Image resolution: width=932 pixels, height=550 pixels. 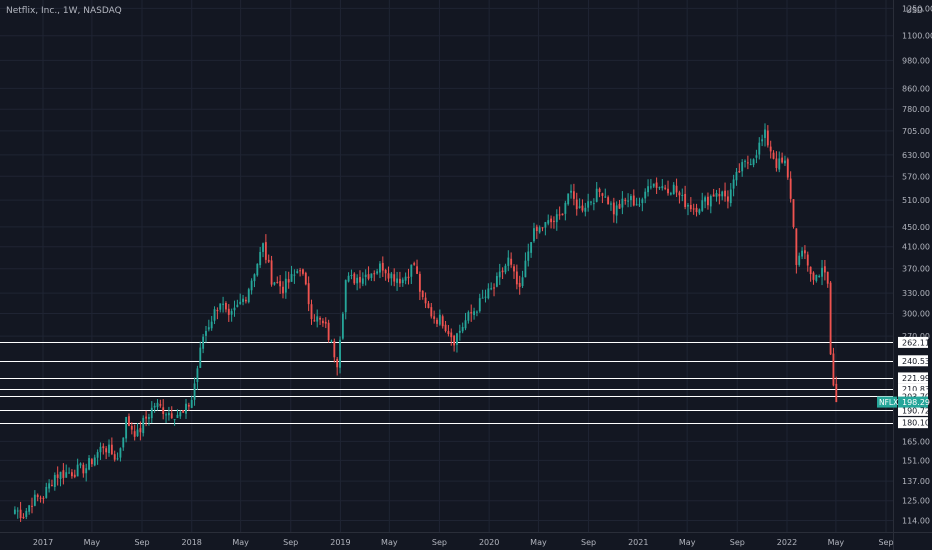 I want to click on x-tick-label: 2021, so click(x=638, y=542).